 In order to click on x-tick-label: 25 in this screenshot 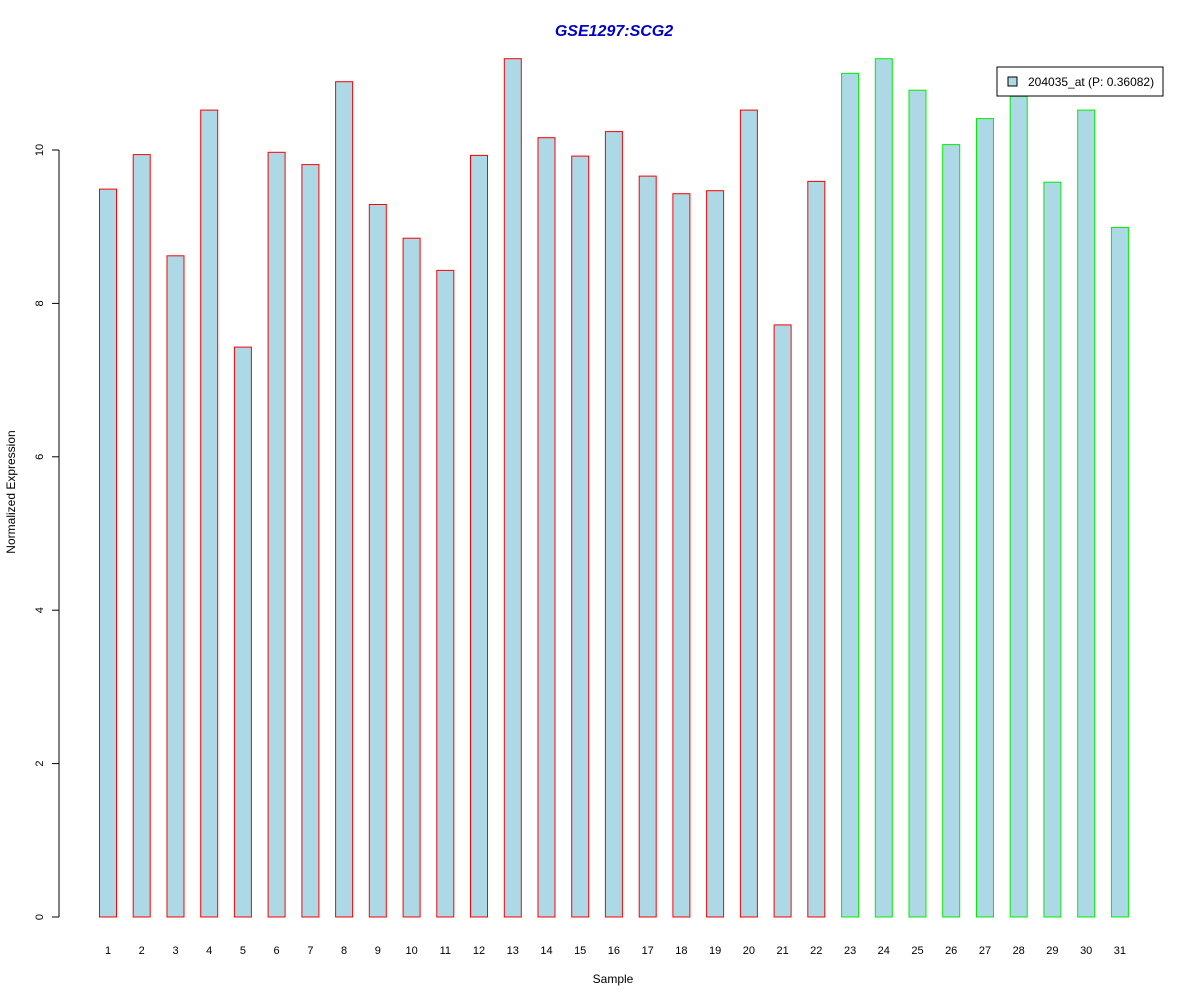, I will do `click(917, 951)`.